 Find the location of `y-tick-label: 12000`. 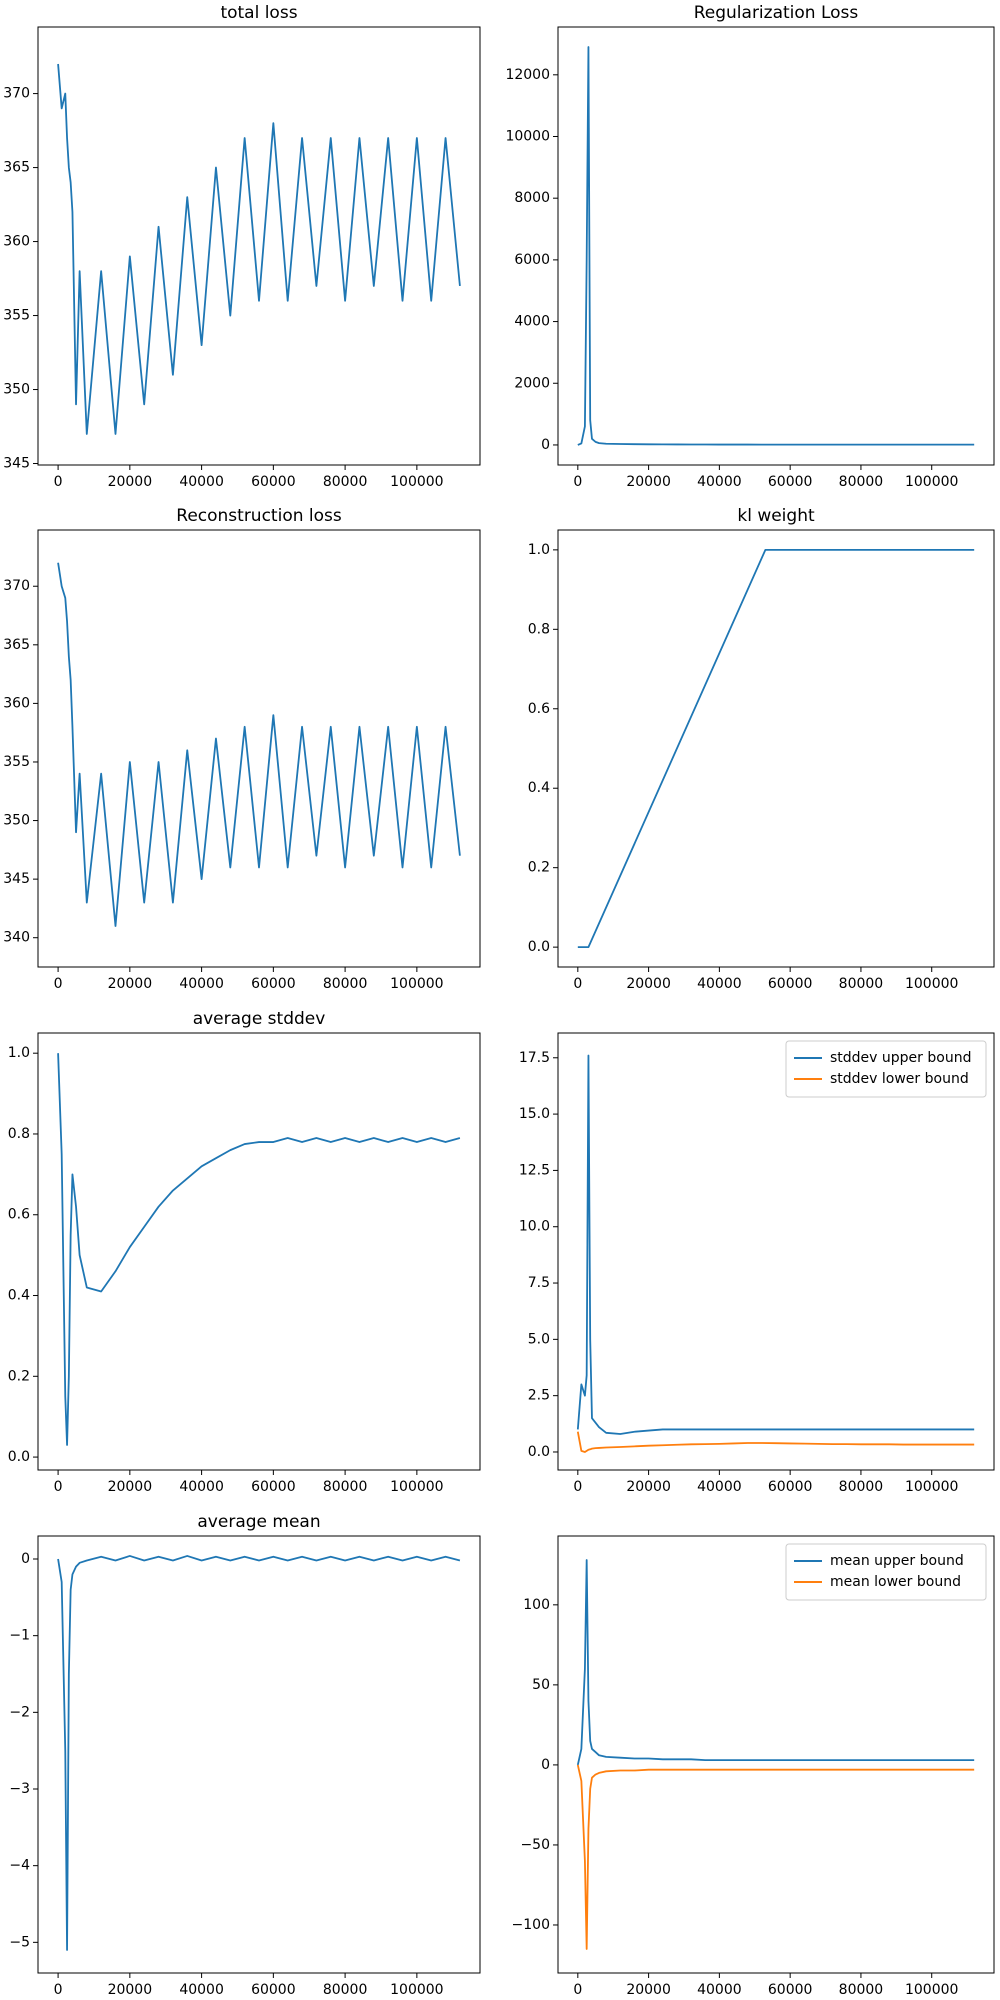

y-tick-label: 12000 is located at coordinates (527, 75).